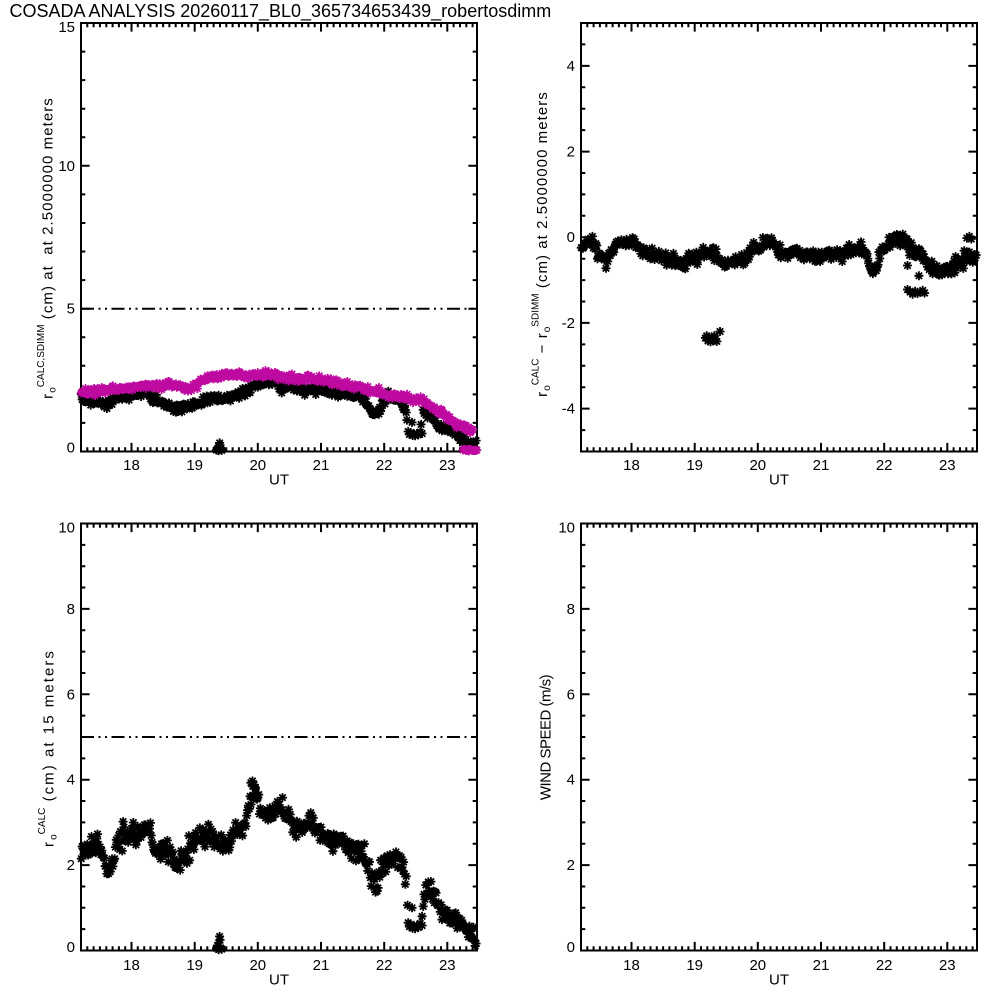  What do you see at coordinates (546, 737) in the screenshot?
I see `svg-text: WIND SPEED (m/s)` at bounding box center [546, 737].